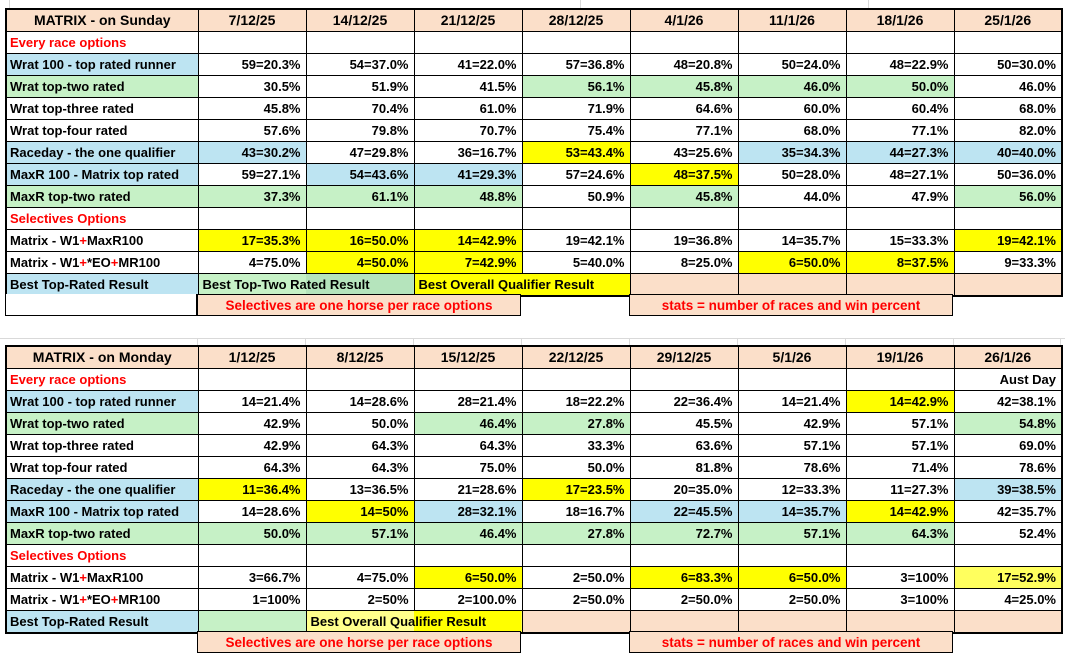 Image resolution: width=1065 pixels, height=654 pixels. I want to click on date-header: 18/1/26, so click(900, 20).